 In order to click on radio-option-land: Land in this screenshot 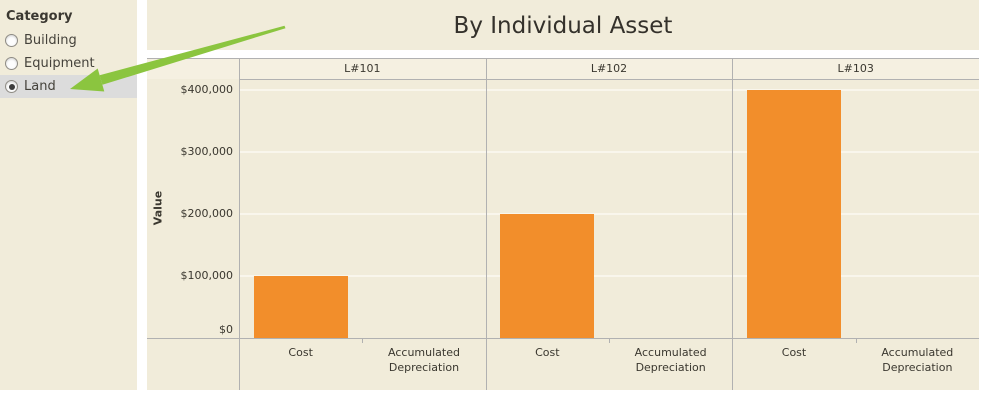, I will do `click(68, 86)`.